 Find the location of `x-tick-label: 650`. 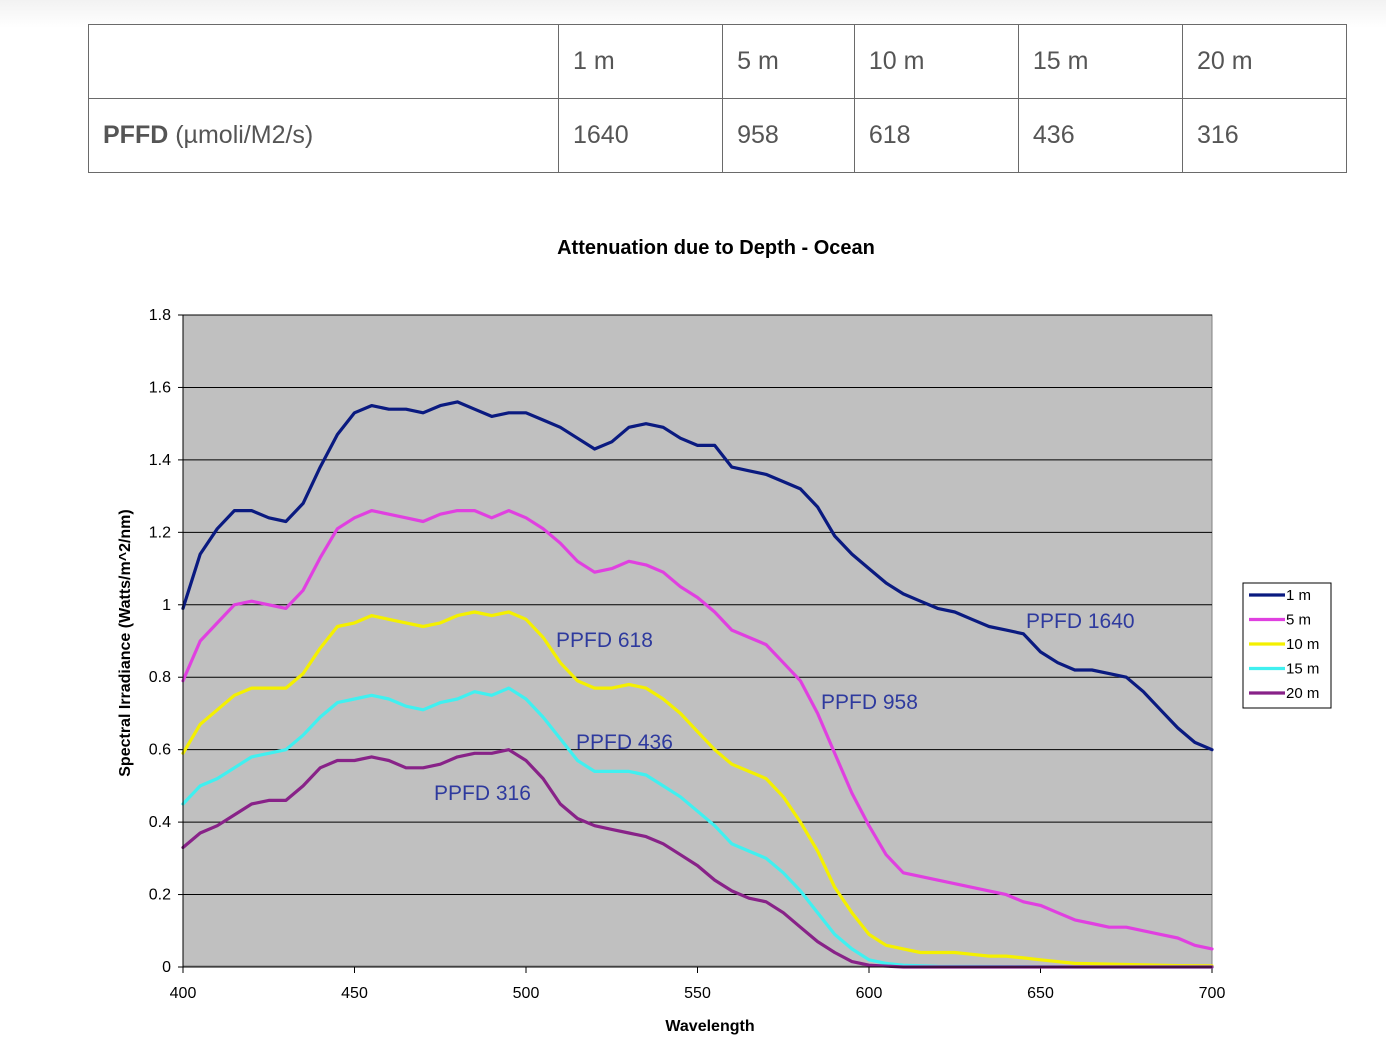

x-tick-label: 650 is located at coordinates (1040, 993).